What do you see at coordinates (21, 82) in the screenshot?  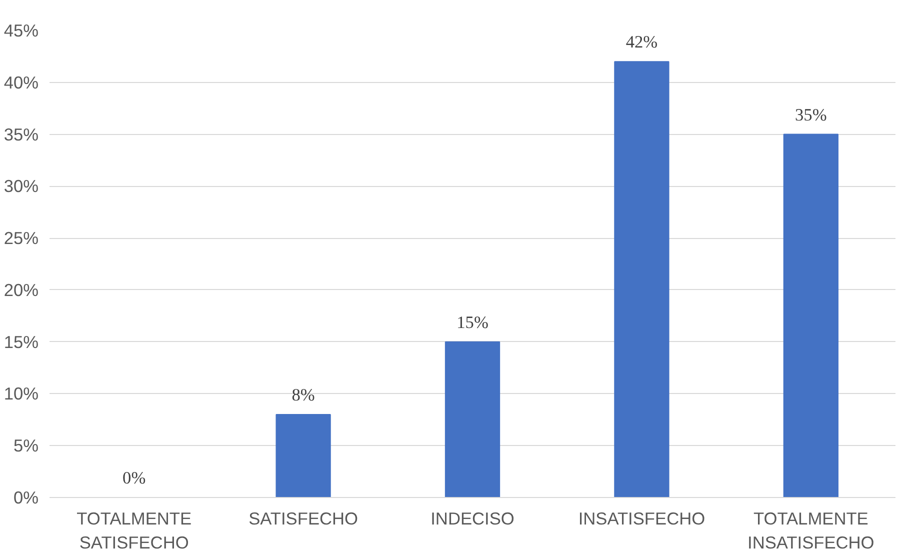 I see `y-tick-label: 40%` at bounding box center [21, 82].